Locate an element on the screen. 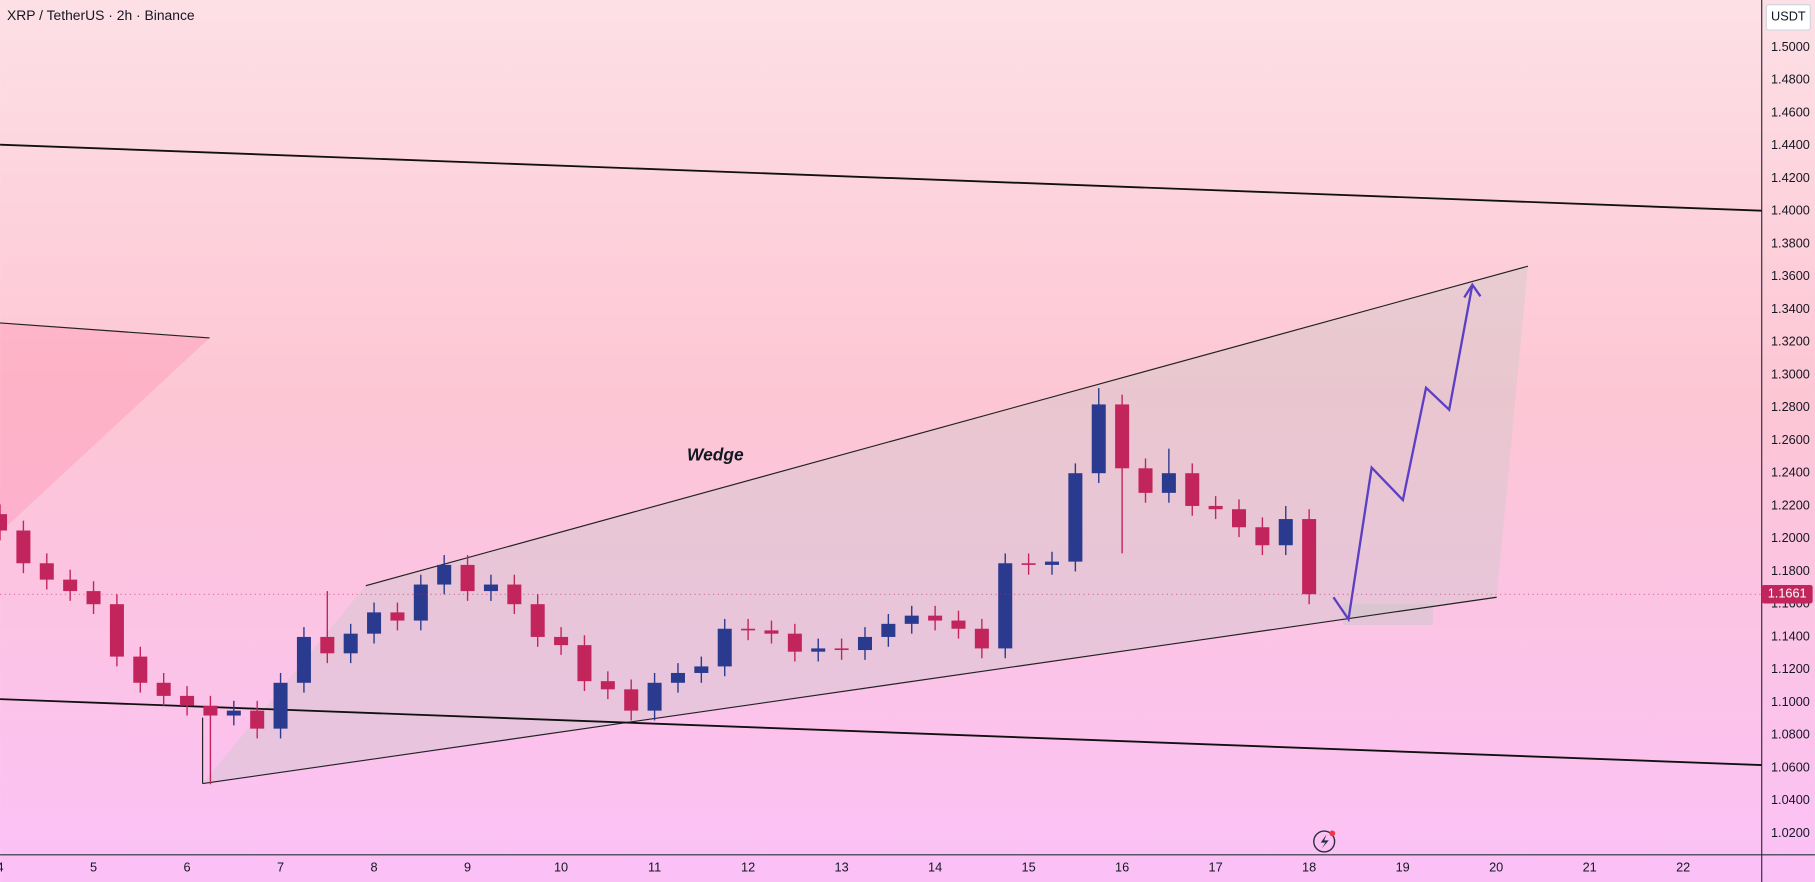  x-tick-label: 4 is located at coordinates (2, 866).